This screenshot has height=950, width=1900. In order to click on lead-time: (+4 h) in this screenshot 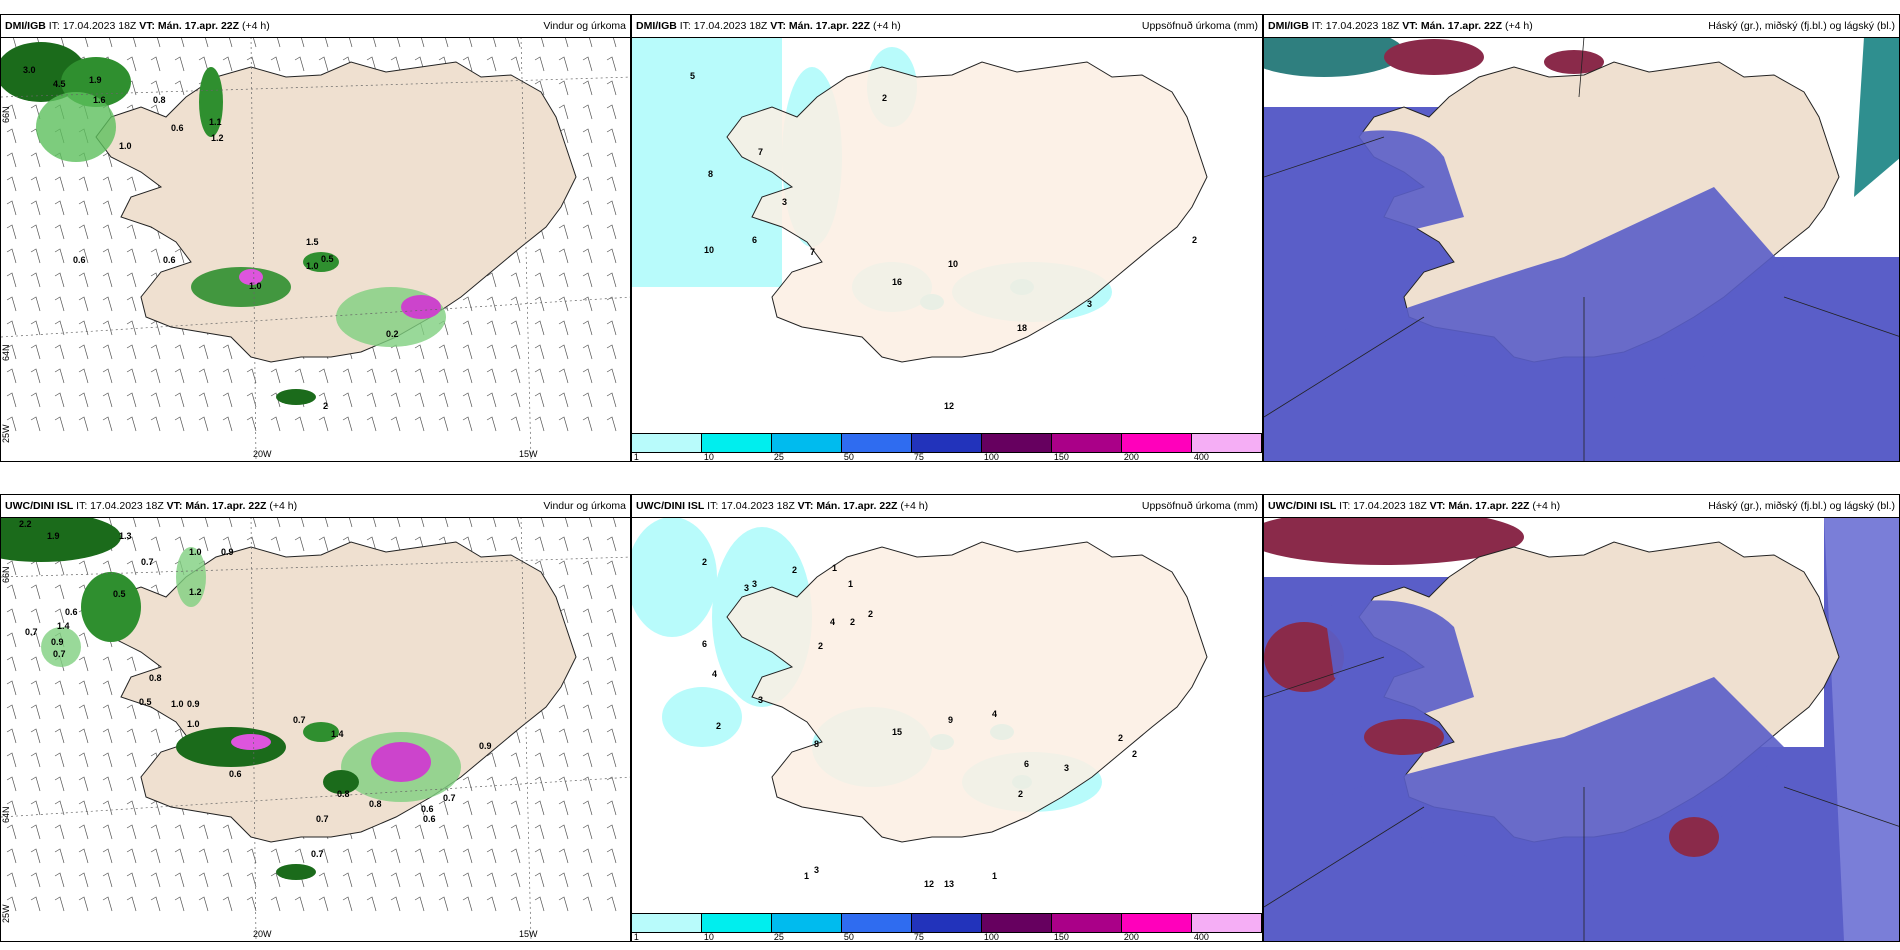, I will do `click(886, 26)`.